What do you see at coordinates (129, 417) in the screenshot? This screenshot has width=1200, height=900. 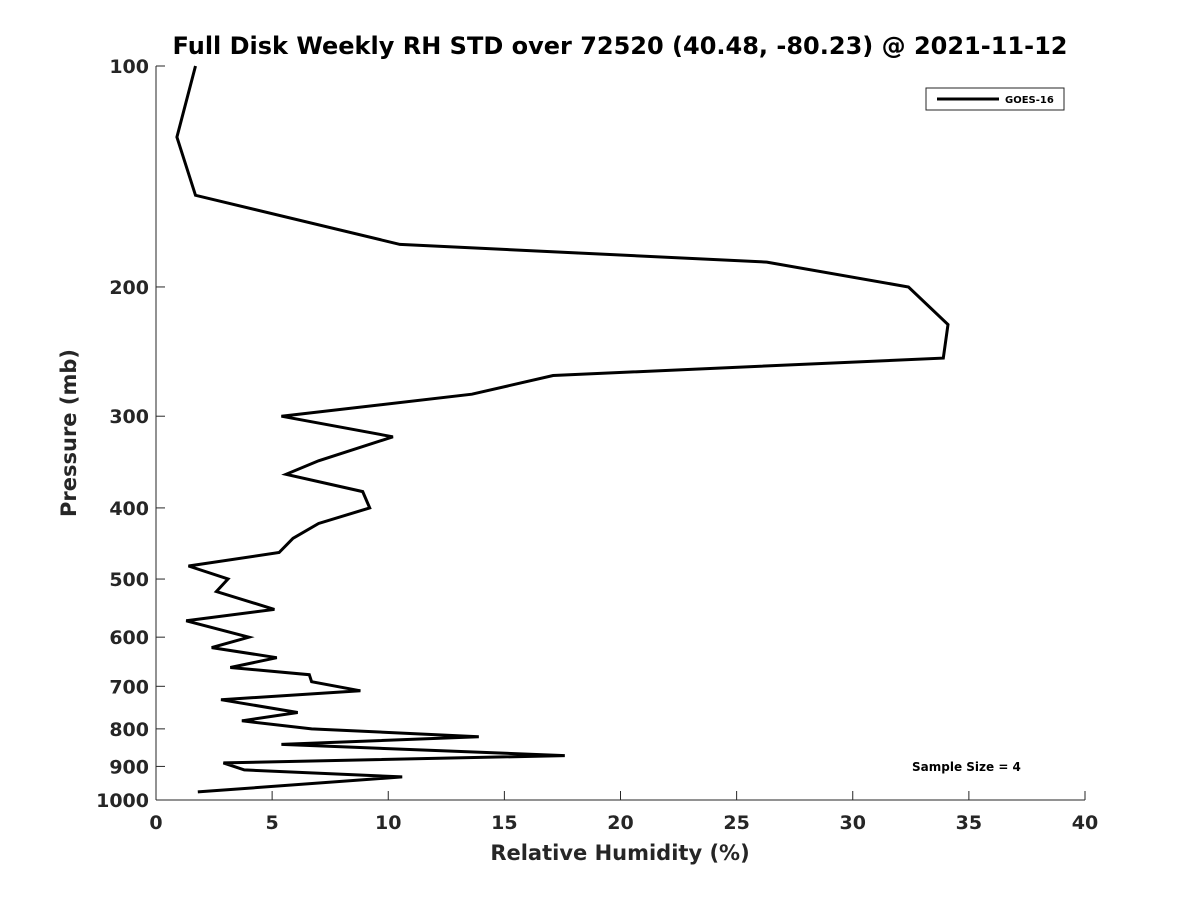 I see `y-tick-label: 300` at bounding box center [129, 417].